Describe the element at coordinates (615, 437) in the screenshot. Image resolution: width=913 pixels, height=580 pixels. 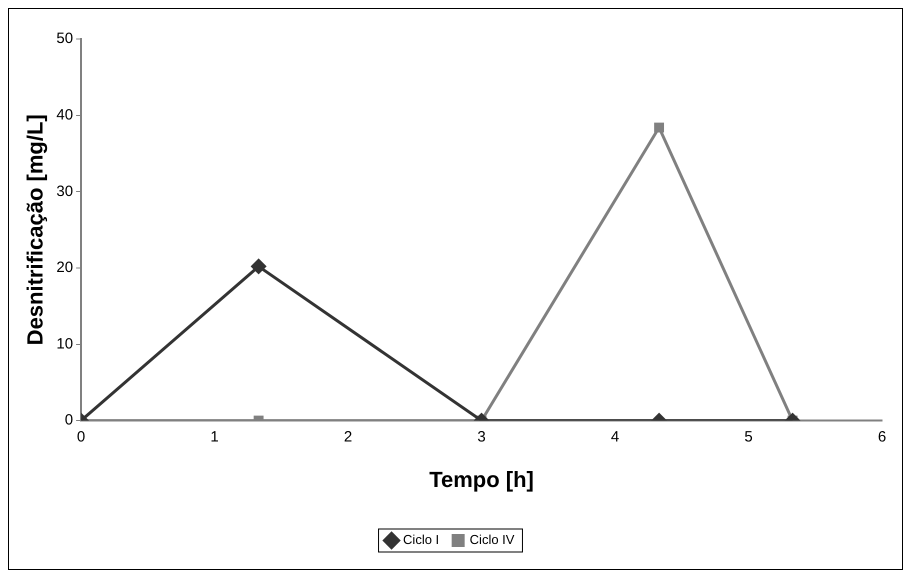
I see `x-tick-label: 4` at that location.